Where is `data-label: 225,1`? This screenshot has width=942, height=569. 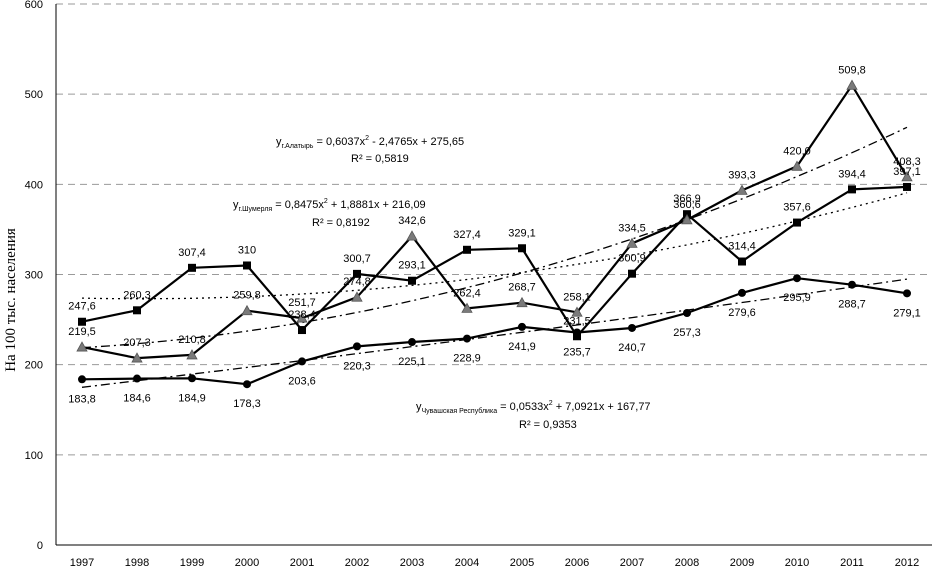
data-label: 225,1 is located at coordinates (412, 362).